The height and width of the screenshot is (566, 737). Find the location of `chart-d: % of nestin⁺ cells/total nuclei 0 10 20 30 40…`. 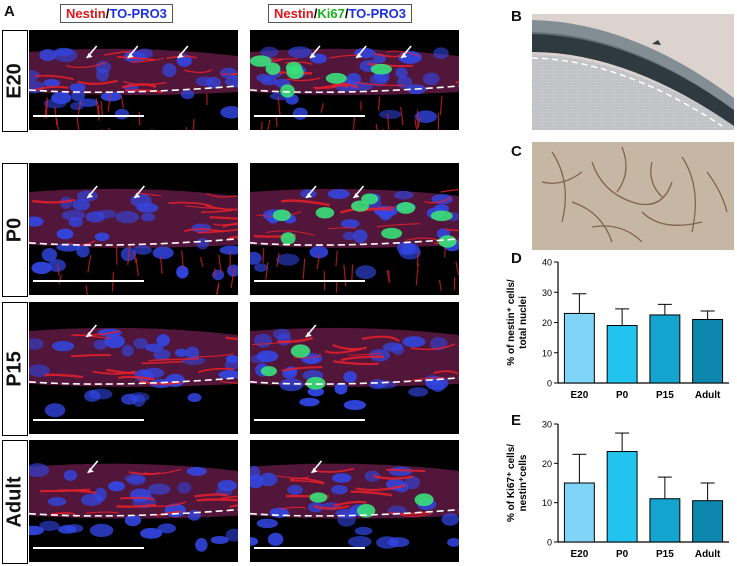

chart-d: % of nestin⁺ cells/total nuclei 0 10 20 30 40… is located at coordinates (617, 329).